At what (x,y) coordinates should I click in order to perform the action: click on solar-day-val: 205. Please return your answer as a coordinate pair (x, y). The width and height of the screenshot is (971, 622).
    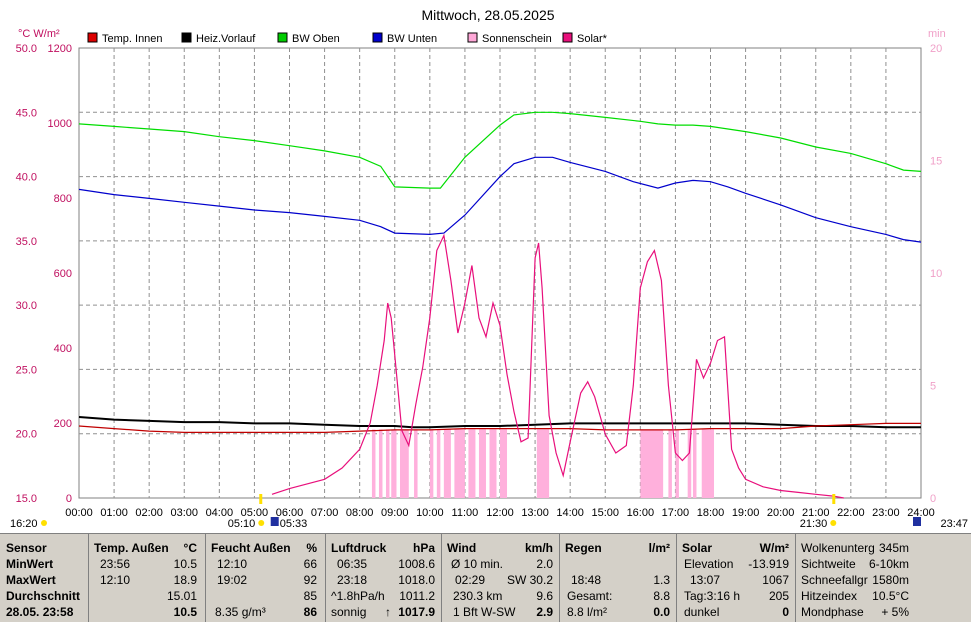
    Looking at the image, I should click on (778, 596).